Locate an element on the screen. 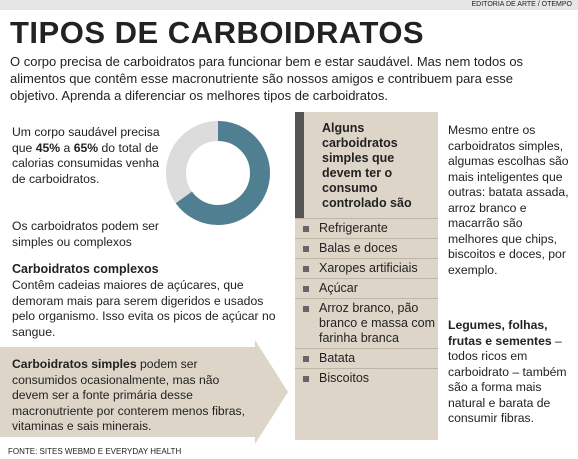  top-bar is located at coordinates (289, 5).